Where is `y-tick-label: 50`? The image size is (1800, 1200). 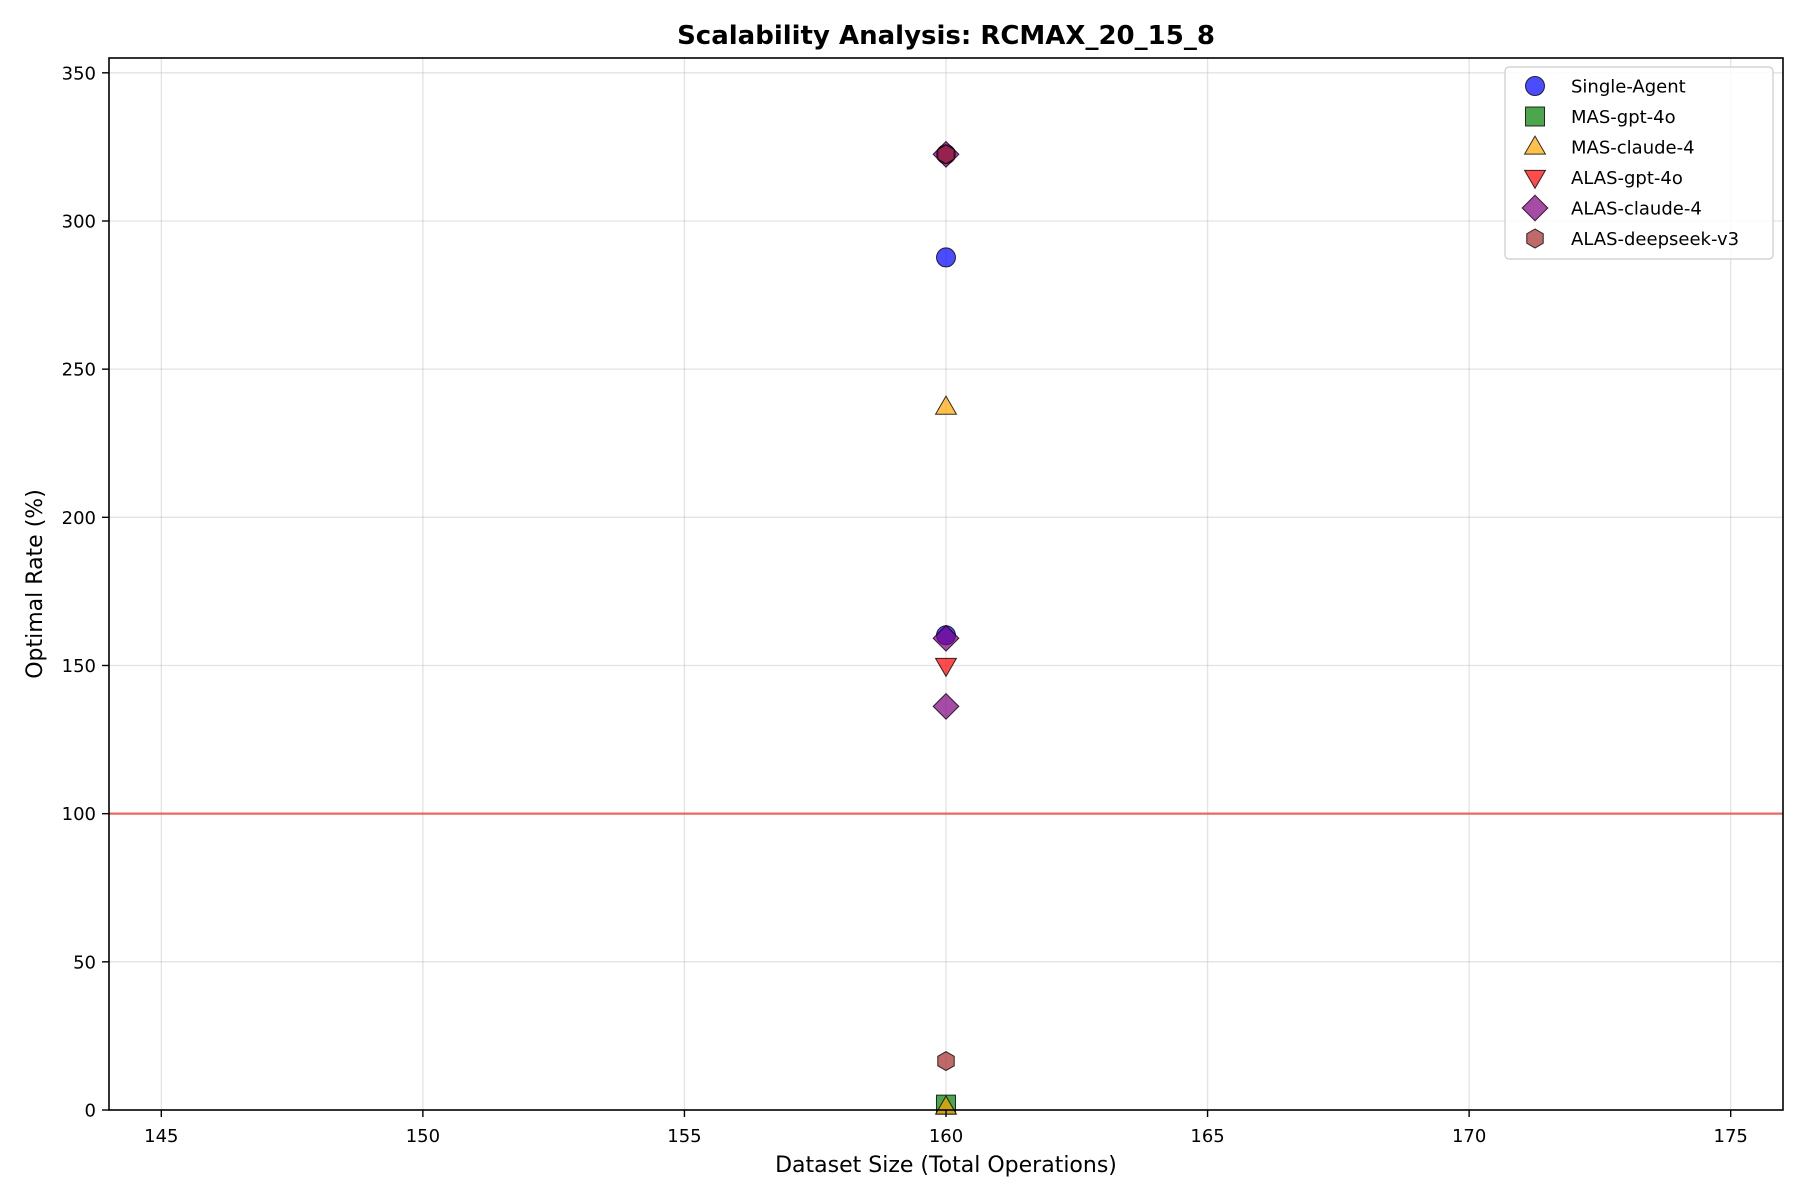 y-tick-label: 50 is located at coordinates (84, 962).